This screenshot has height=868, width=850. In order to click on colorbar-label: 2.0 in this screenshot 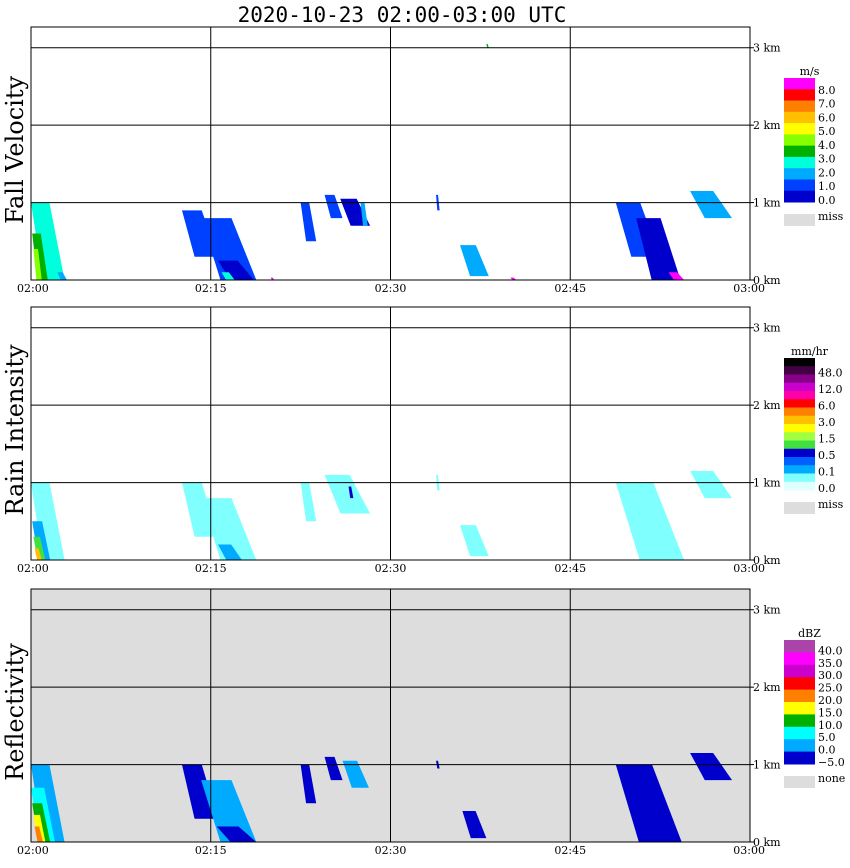, I will do `click(827, 172)`.